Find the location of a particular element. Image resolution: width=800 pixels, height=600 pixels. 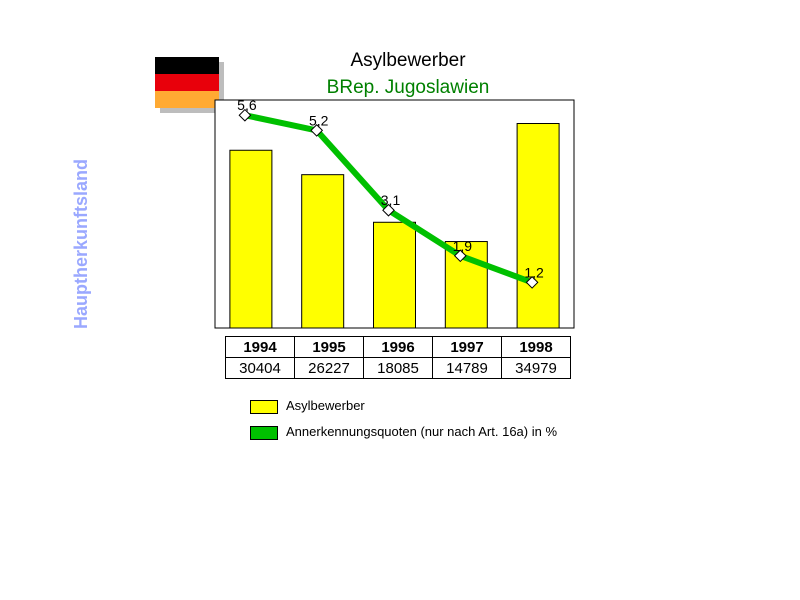

table-year-1997: 1997 is located at coordinates (467, 347).